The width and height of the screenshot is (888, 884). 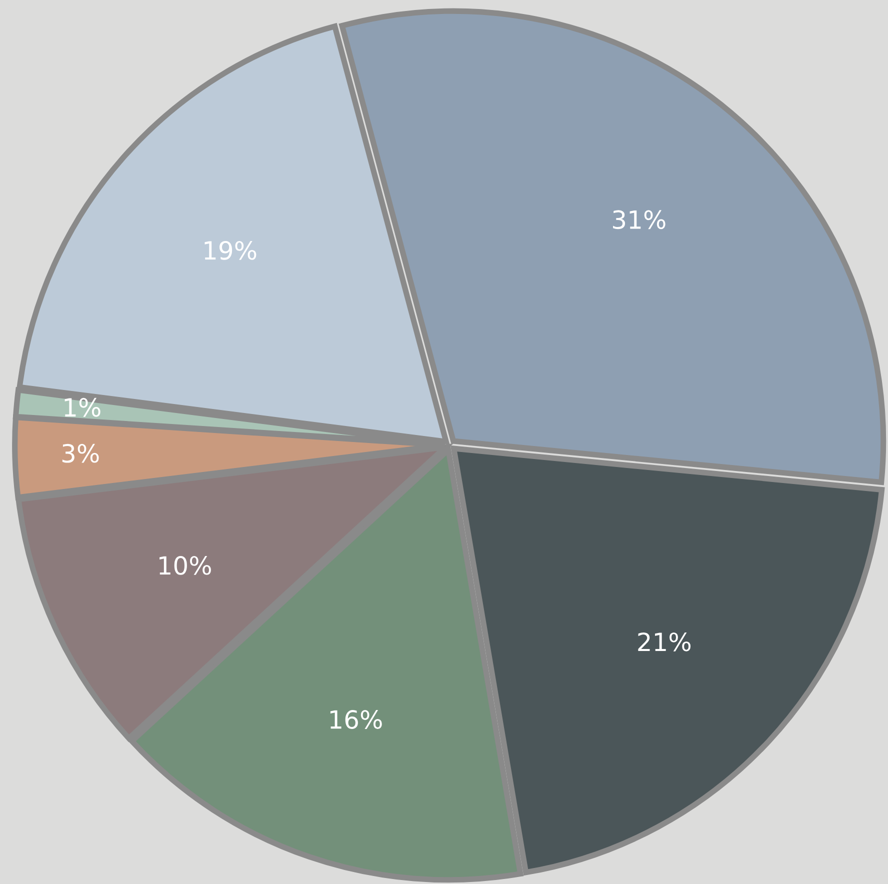 What do you see at coordinates (664, 642) in the screenshot?
I see `data-label: 21%` at bounding box center [664, 642].